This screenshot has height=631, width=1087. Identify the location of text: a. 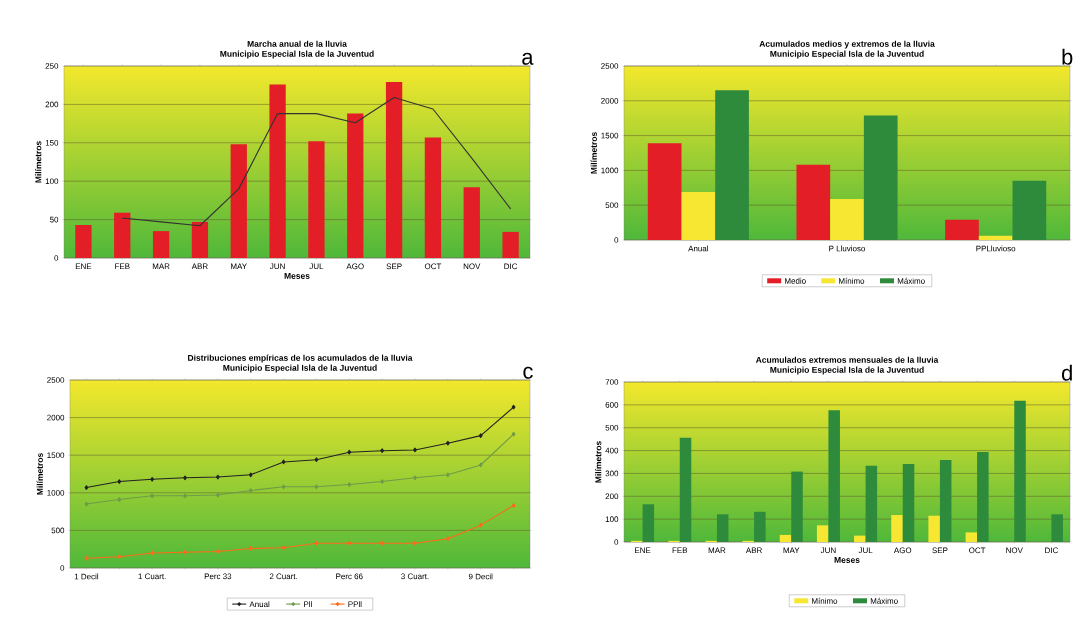
(528, 58).